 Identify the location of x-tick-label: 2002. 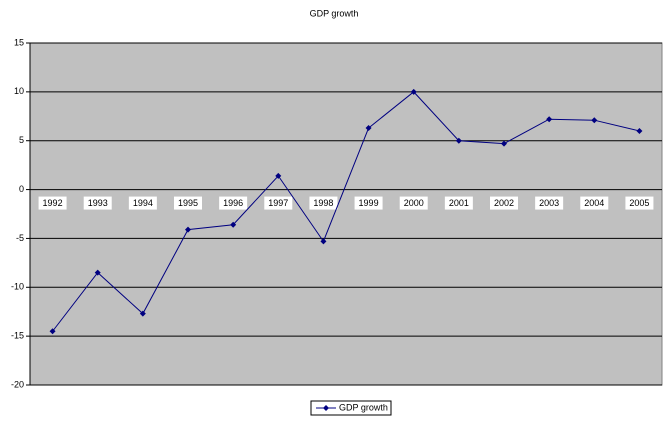
(504, 203).